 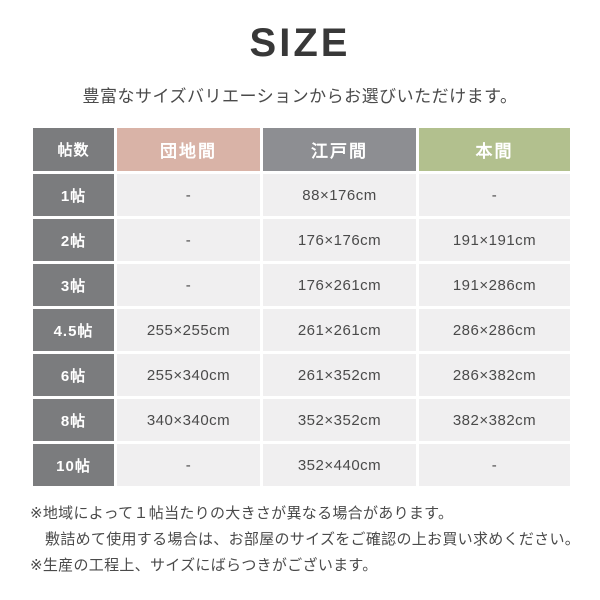 I want to click on edoma-cell: 261×261cm, so click(x=339, y=330).